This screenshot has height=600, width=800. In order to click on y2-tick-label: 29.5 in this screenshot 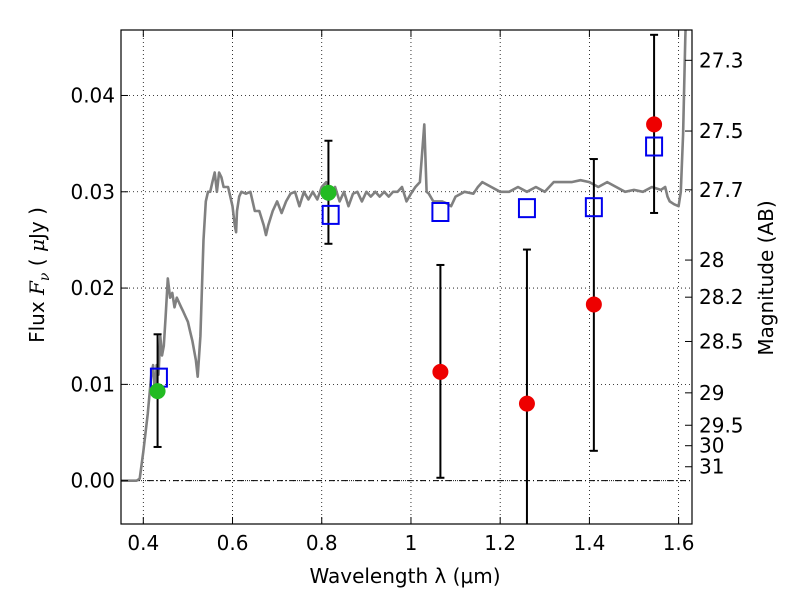, I will do `click(721, 425)`.